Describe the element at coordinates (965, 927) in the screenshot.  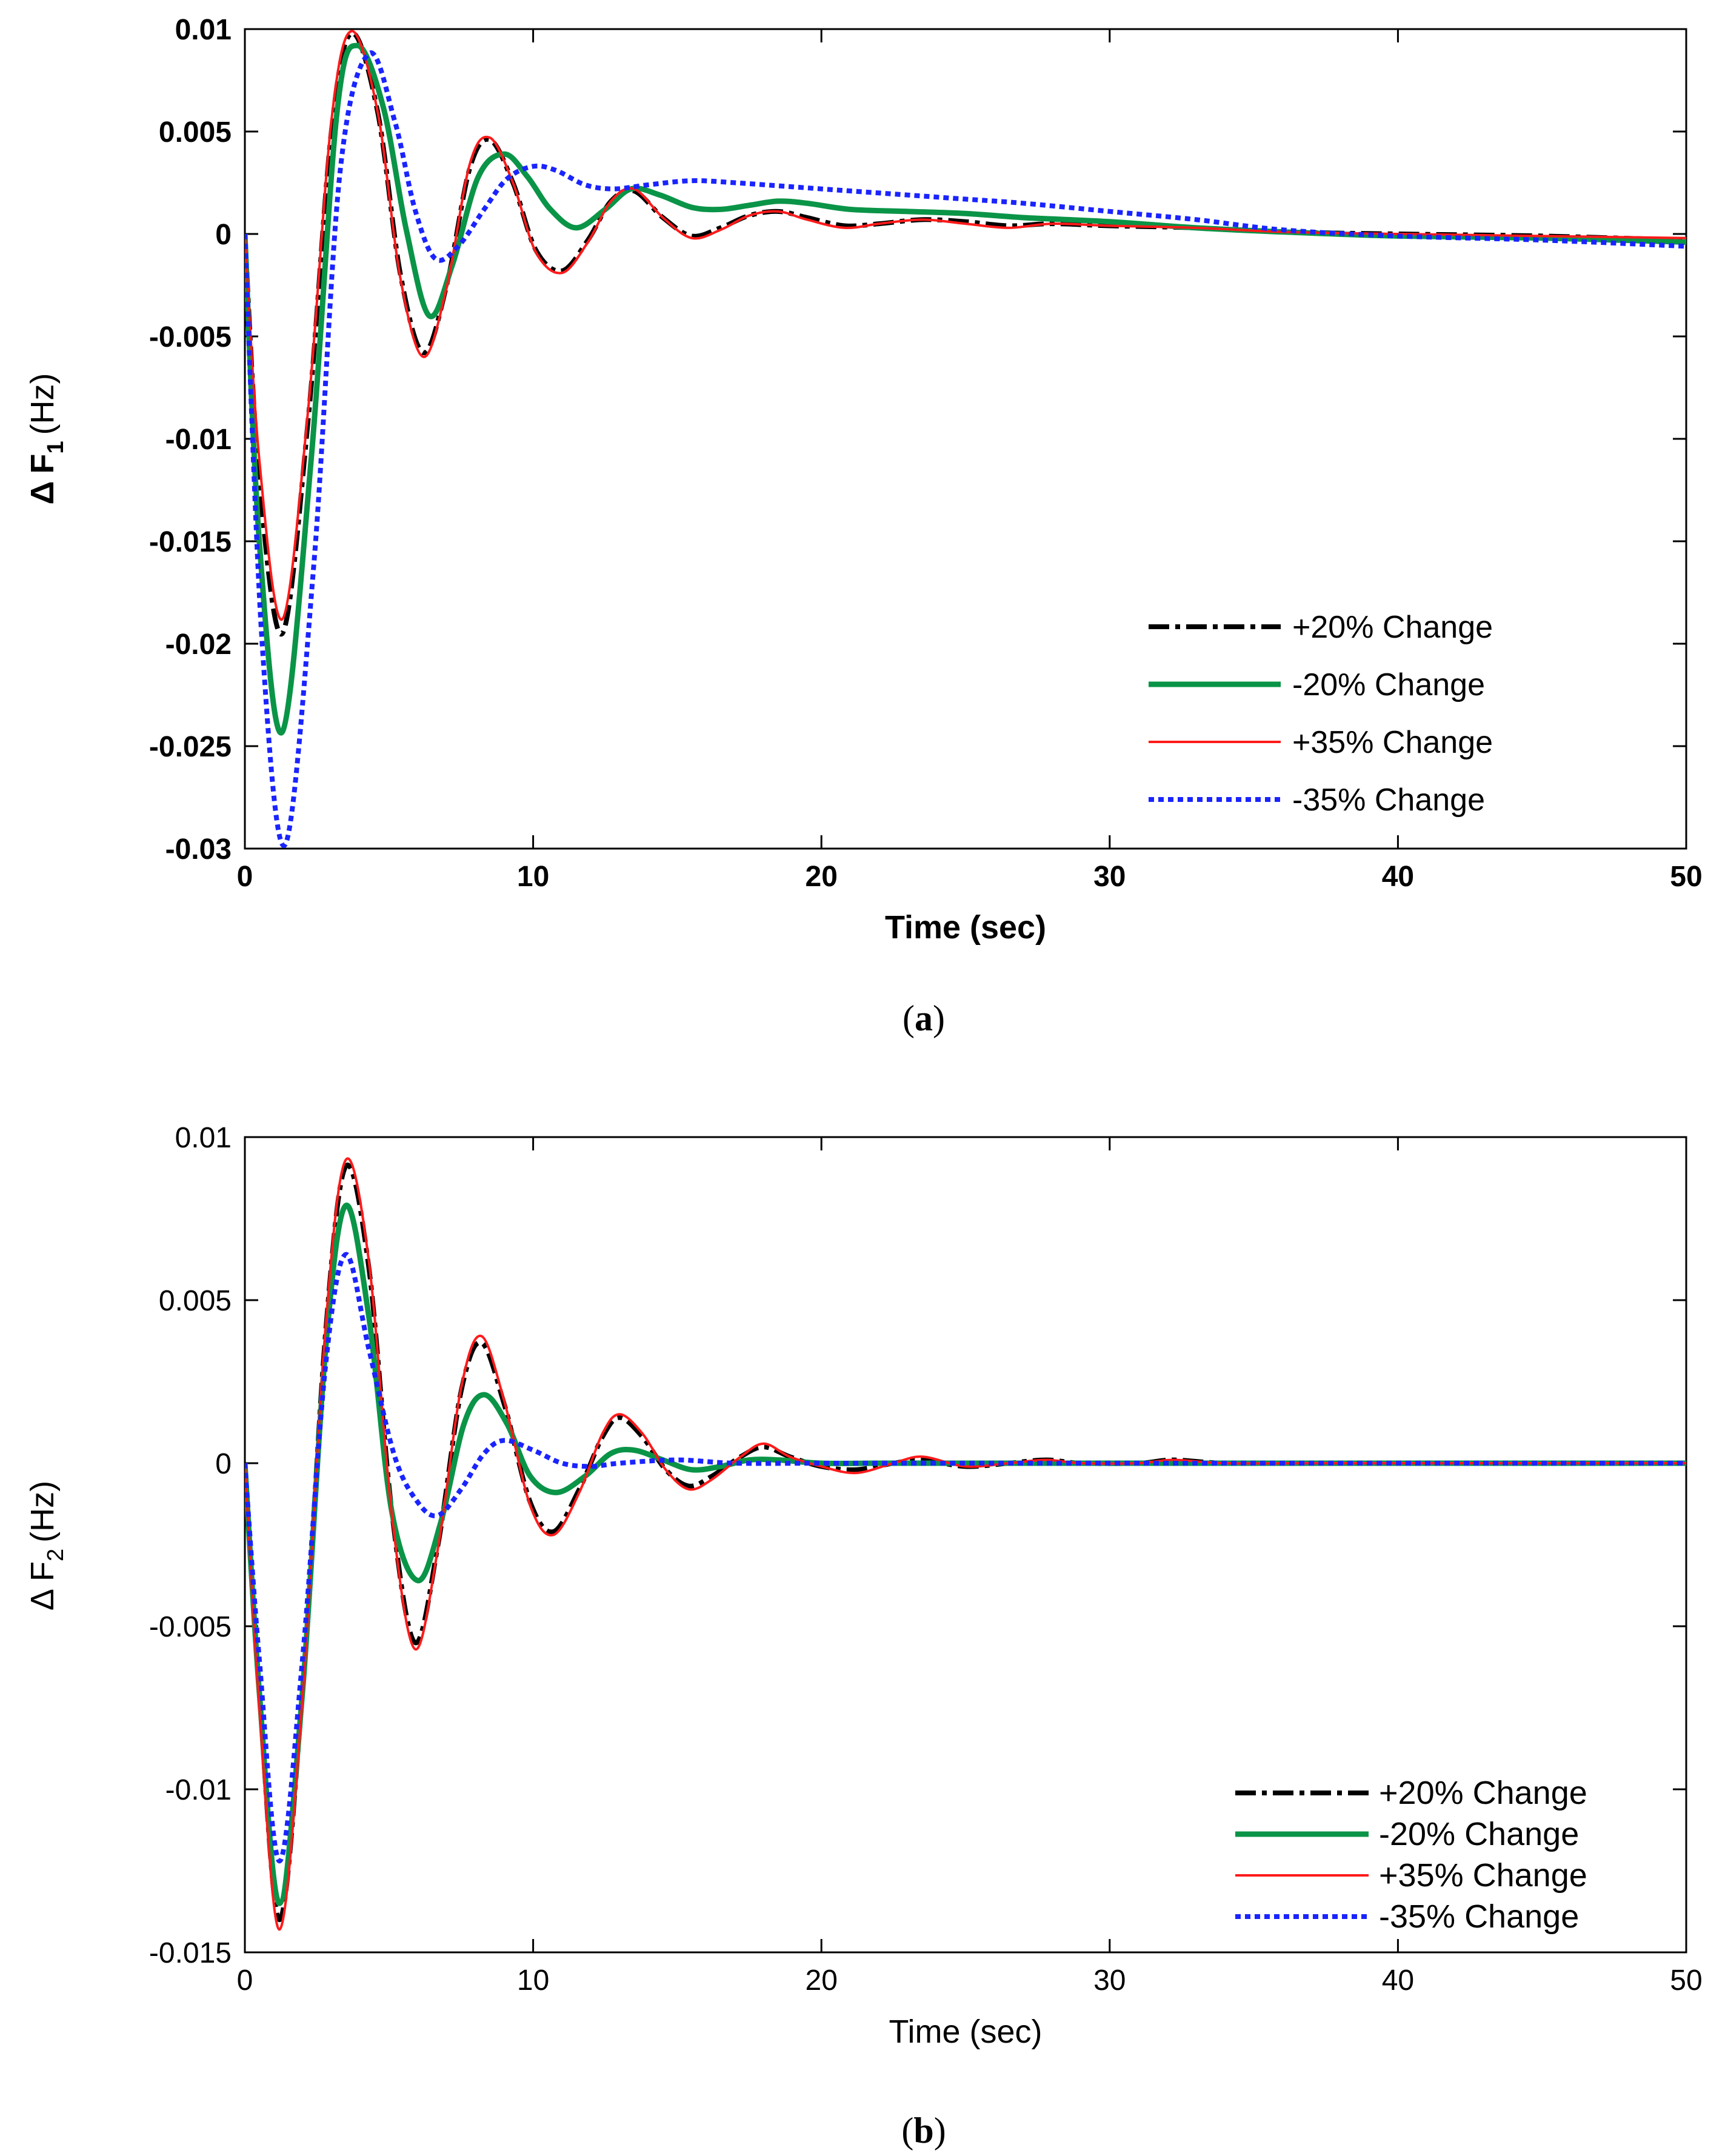
I see `x-axis-label-a: Time (sec)` at that location.